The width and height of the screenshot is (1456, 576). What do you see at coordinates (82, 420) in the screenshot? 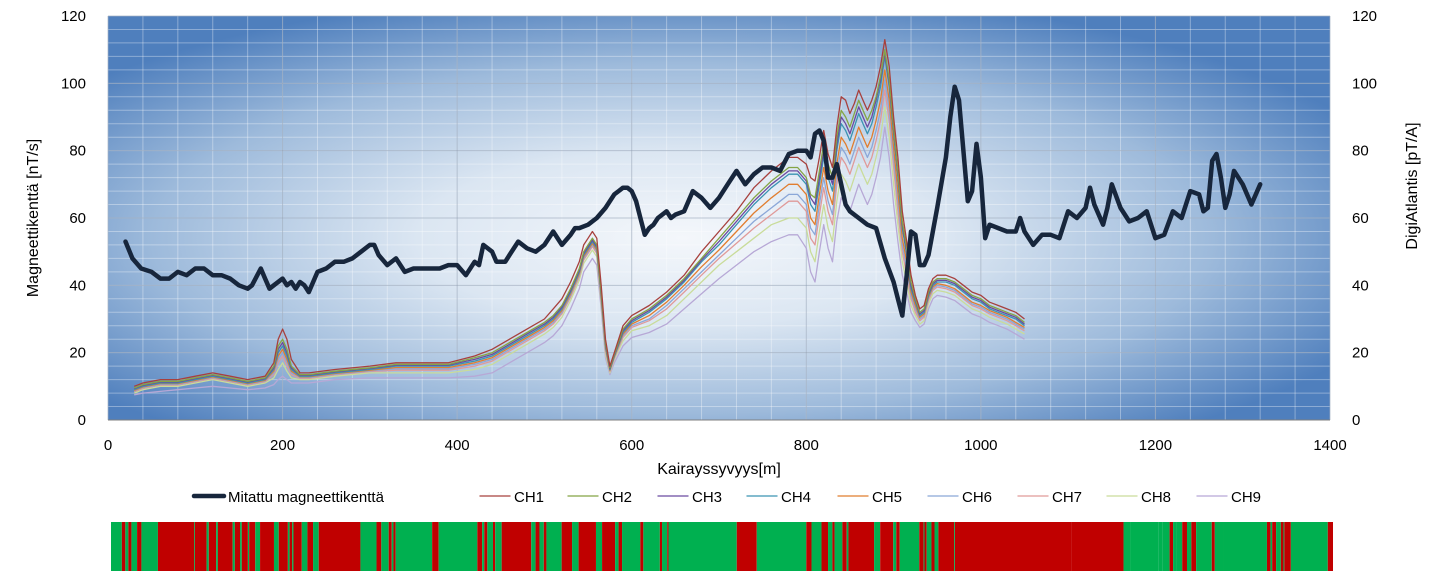
I see `y-tick-label-left: 0` at bounding box center [82, 420].